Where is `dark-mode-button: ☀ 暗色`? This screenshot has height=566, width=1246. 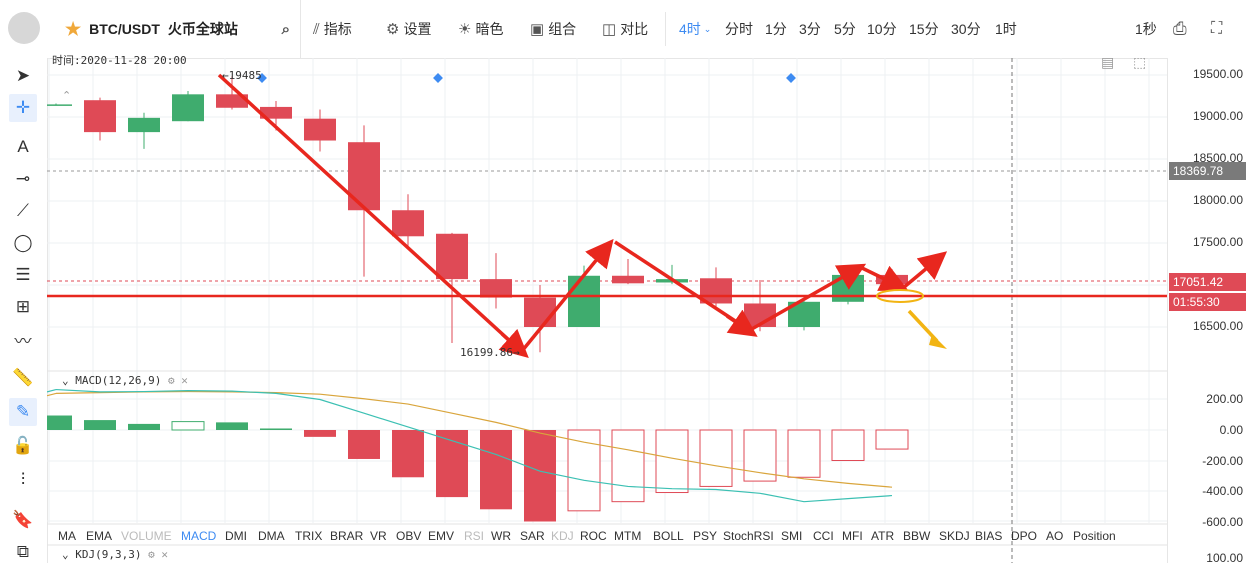 dark-mode-button: ☀ 暗色 is located at coordinates (480, 29).